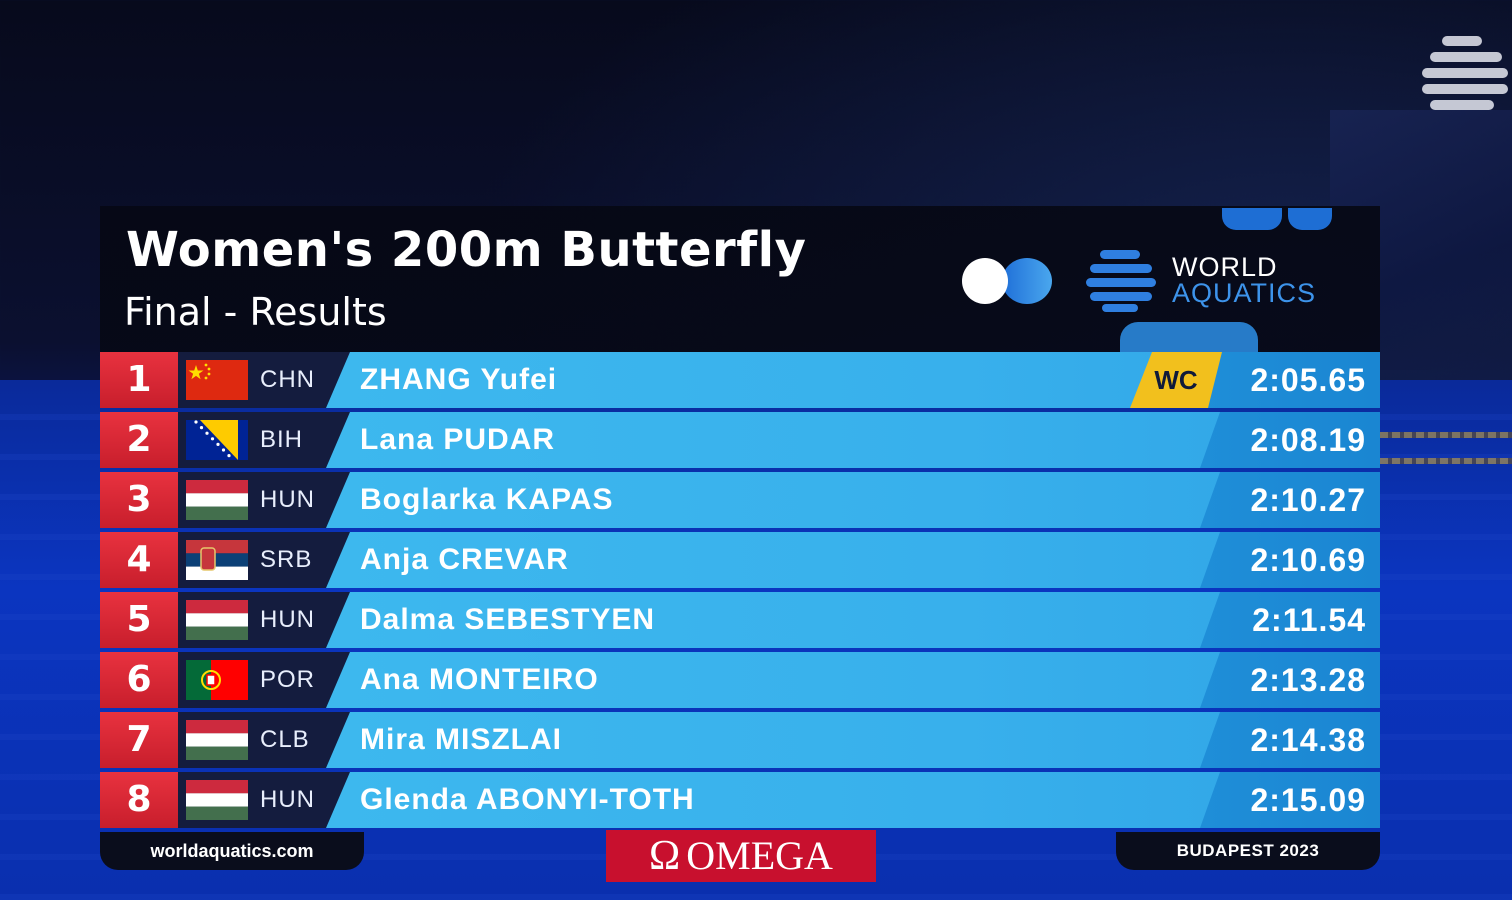  I want to click on result-row: 1 CHN ZHANG Yufei 2:05.65 WC, so click(740, 380).